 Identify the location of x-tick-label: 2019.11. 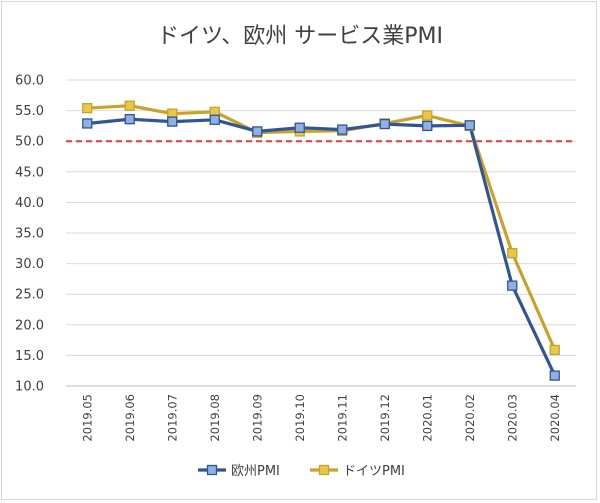
(342, 418).